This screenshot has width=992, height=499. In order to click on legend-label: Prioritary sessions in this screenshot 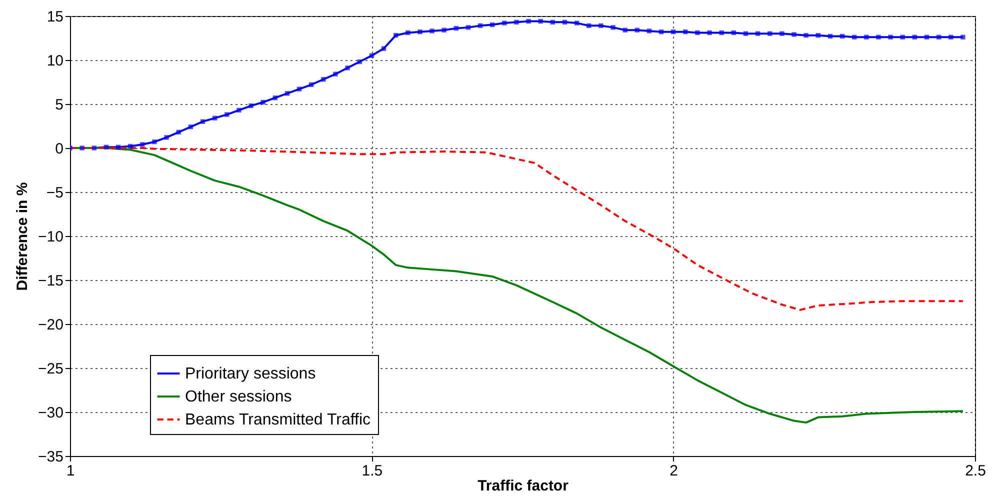, I will do `click(250, 374)`.